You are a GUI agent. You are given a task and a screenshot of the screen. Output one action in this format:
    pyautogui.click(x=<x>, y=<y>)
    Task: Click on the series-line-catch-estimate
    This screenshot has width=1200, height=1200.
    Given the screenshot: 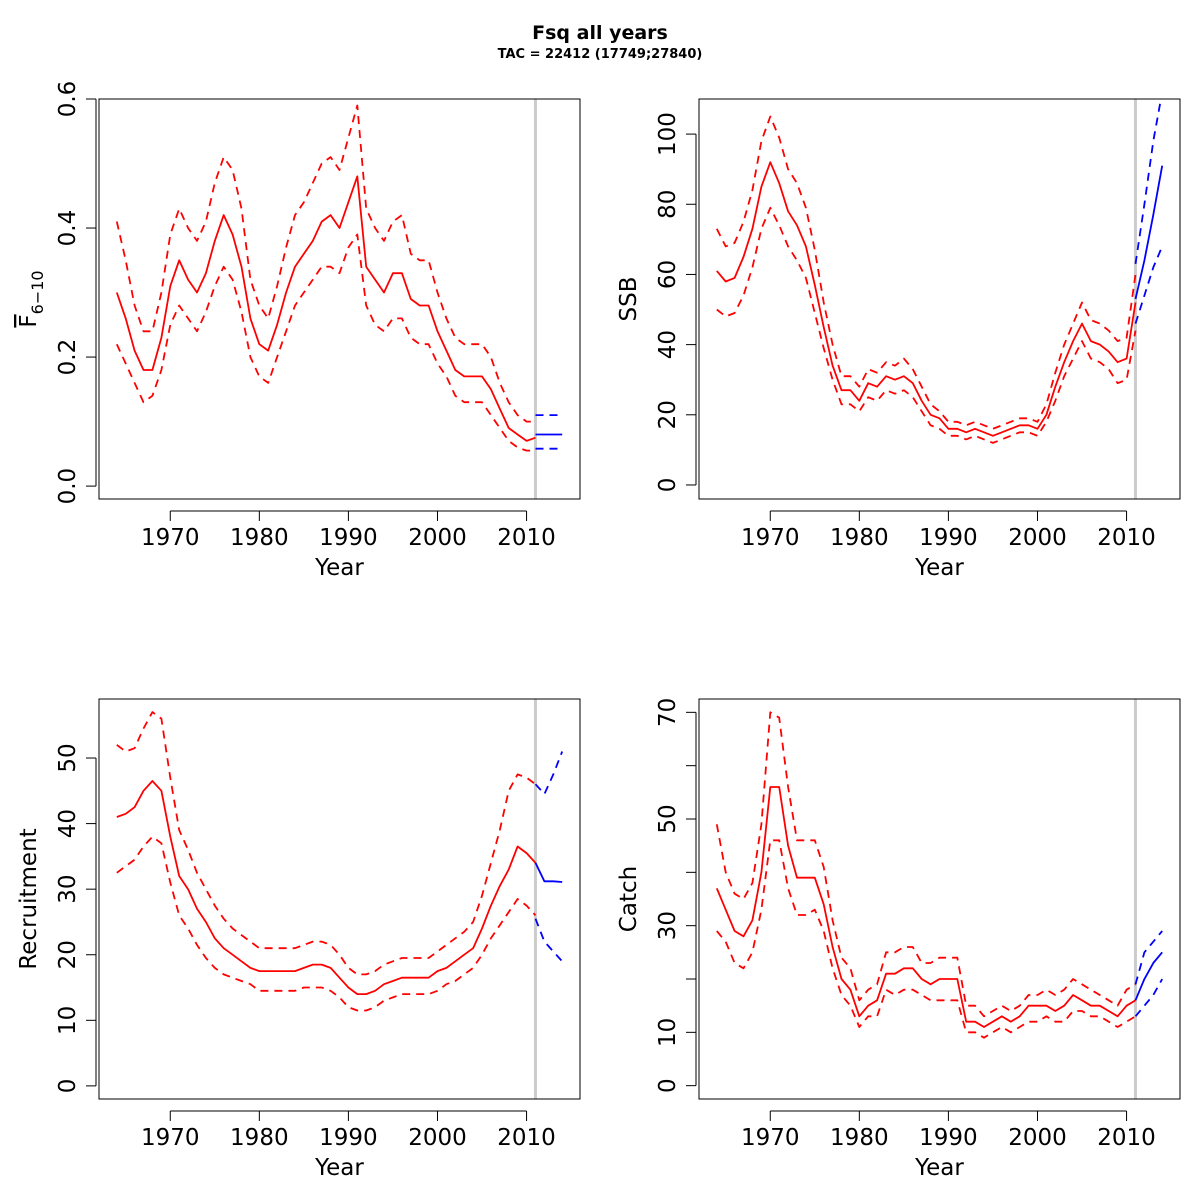 What is the action you would take?
    pyautogui.click(x=925, y=907)
    